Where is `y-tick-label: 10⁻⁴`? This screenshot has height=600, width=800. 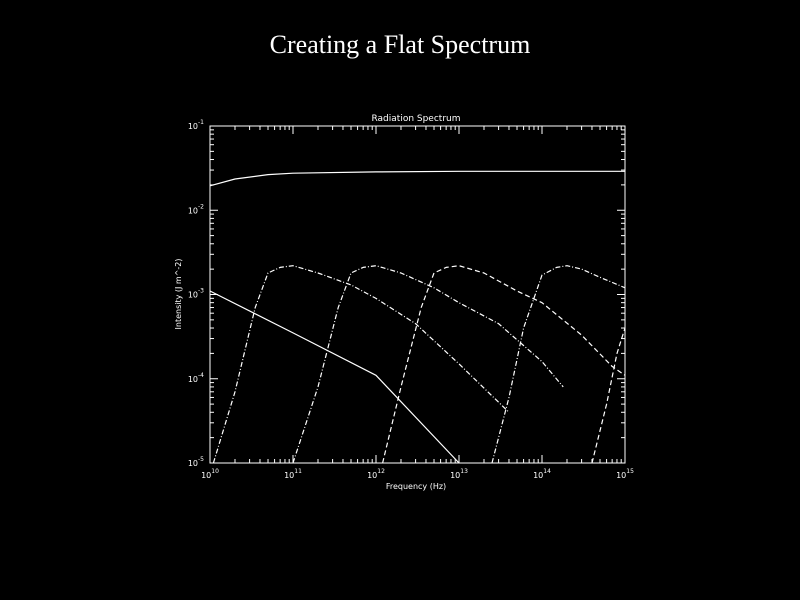 y-tick-label: 10⁻⁴ is located at coordinates (196, 378).